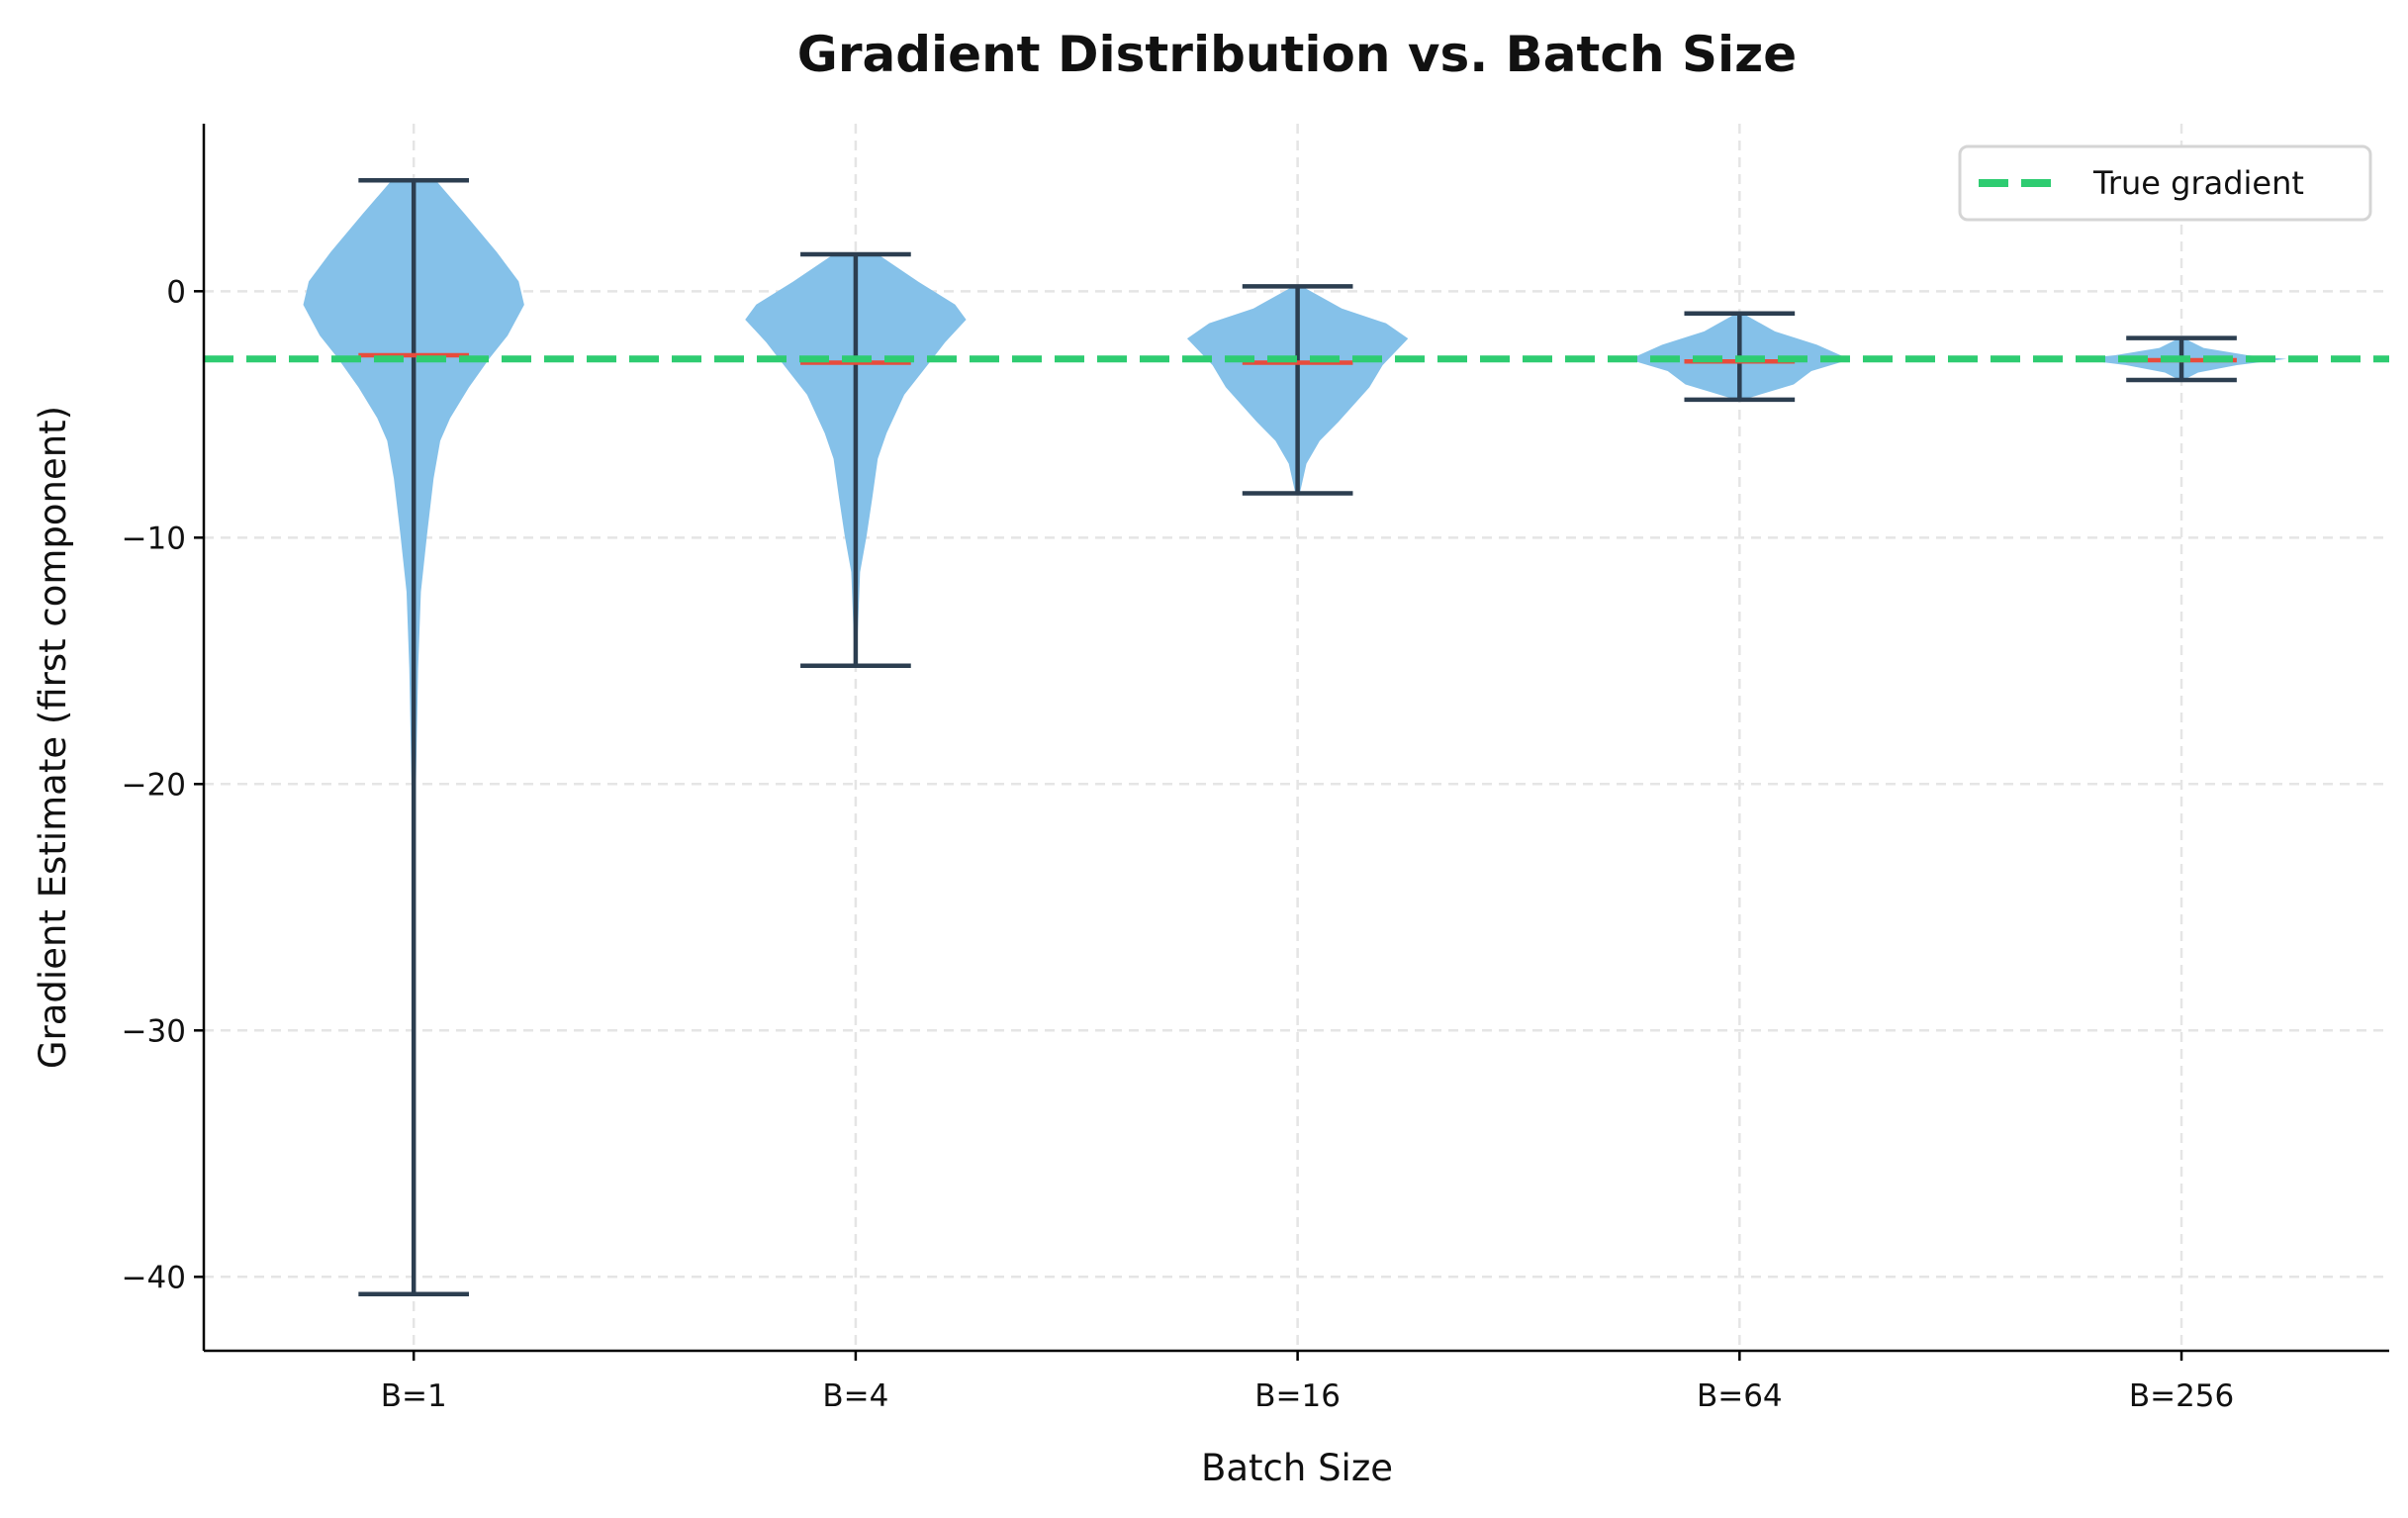 Image resolution: width=2408 pixels, height=1518 pixels. Describe the element at coordinates (1297, 1468) in the screenshot. I see `x-axis-label: Batch Size` at that location.